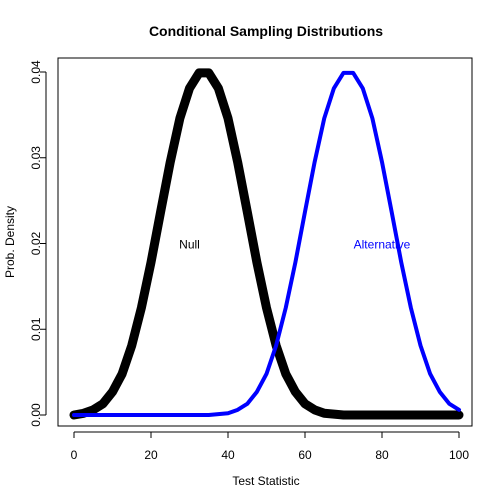  What do you see at coordinates (74, 455) in the screenshot?
I see `x-tick-label: 0` at bounding box center [74, 455].